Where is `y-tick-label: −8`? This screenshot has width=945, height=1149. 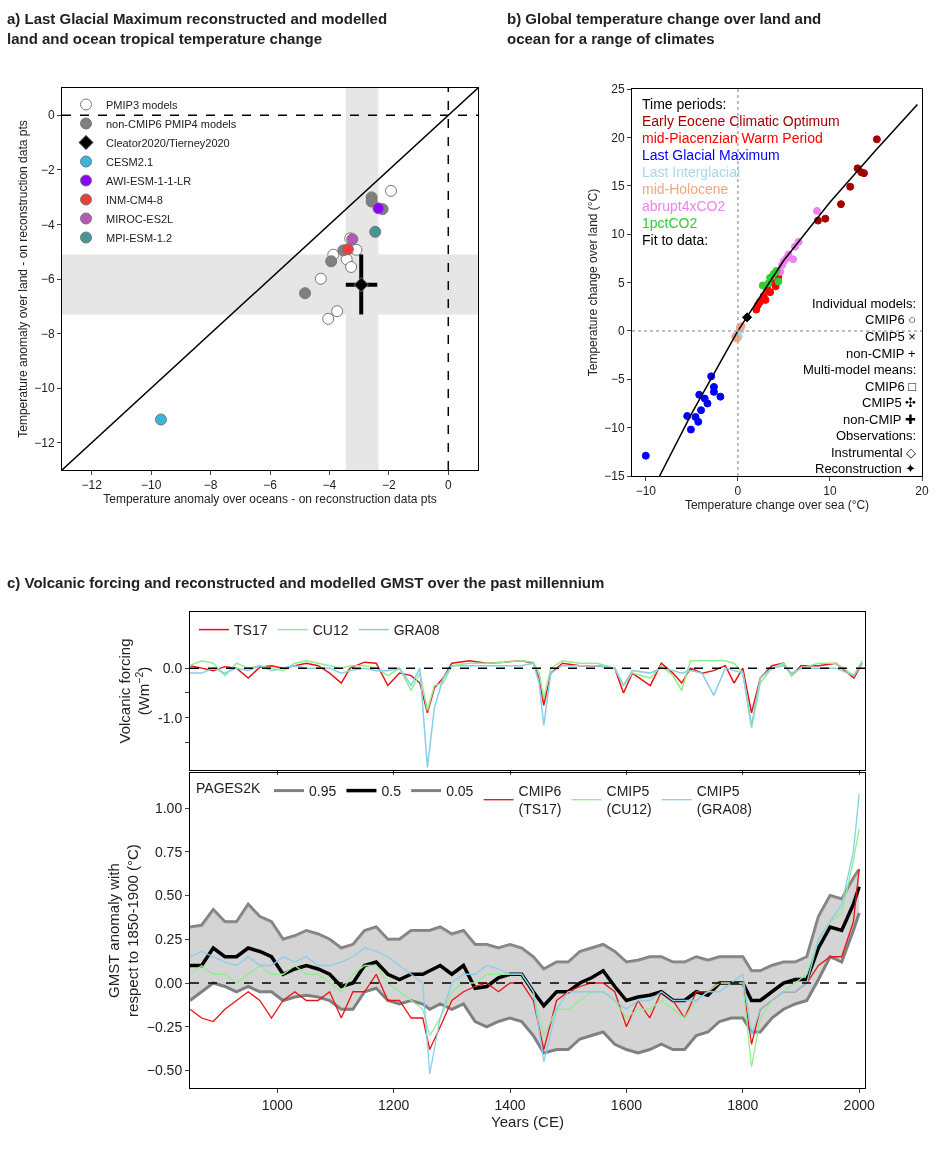 y-tick-label: −8 is located at coordinates (47, 333).